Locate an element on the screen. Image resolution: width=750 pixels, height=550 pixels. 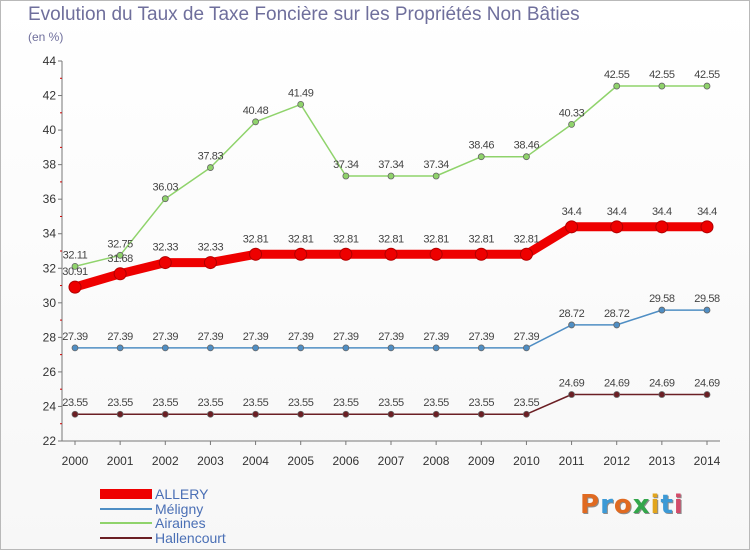
y-tick-label: 30 is located at coordinates (50, 303).